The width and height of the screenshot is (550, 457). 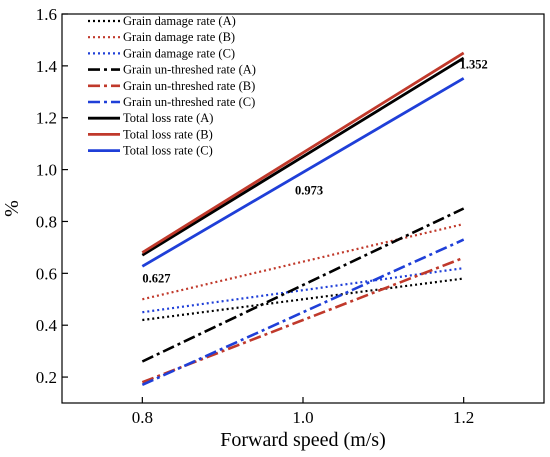 I want to click on legend-label: Total loss rate (C), so click(x=168, y=151).